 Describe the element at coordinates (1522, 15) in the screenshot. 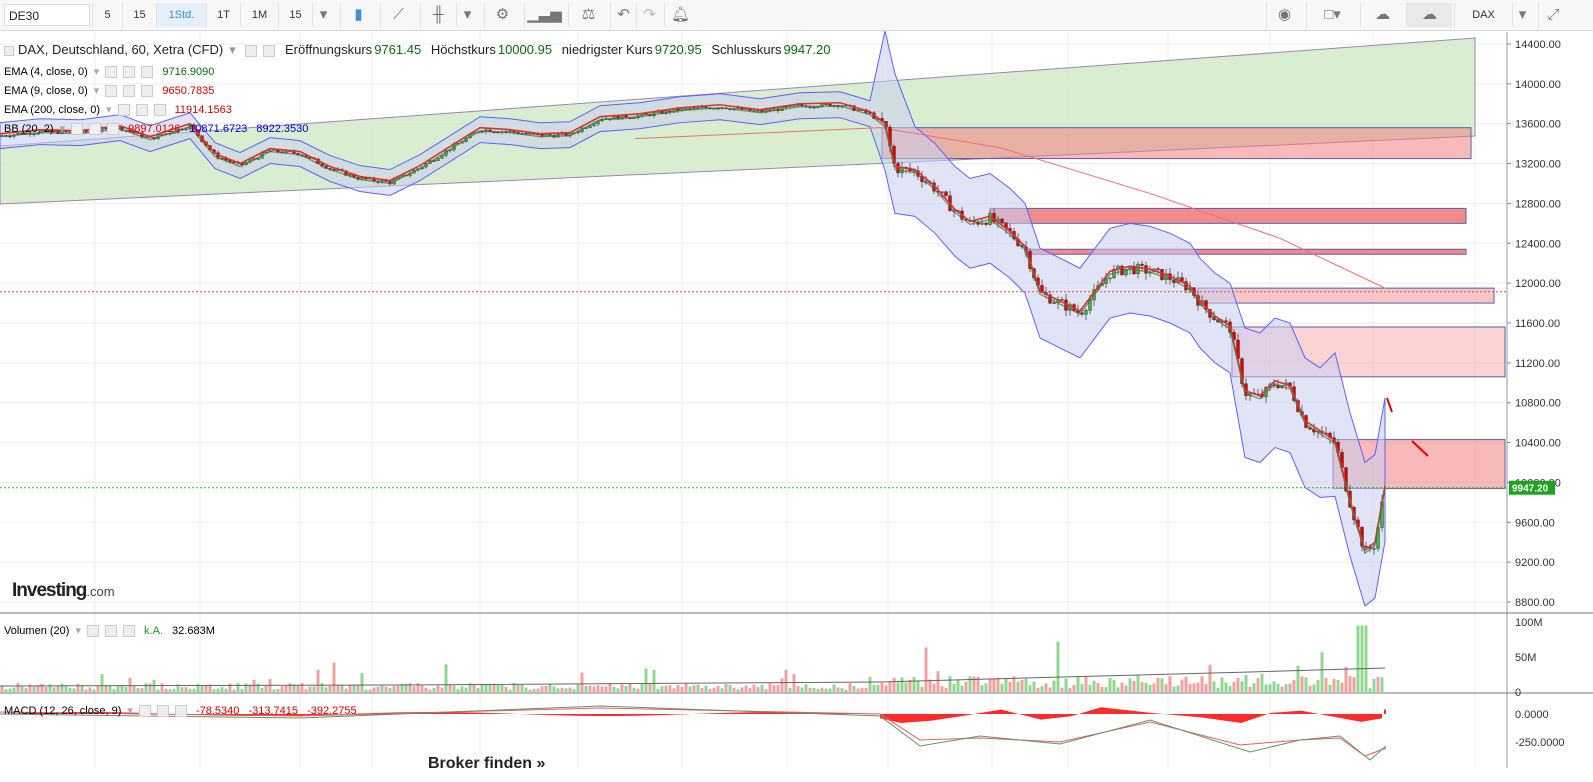

I see `compare-dropdown-icon: ▾` at that location.